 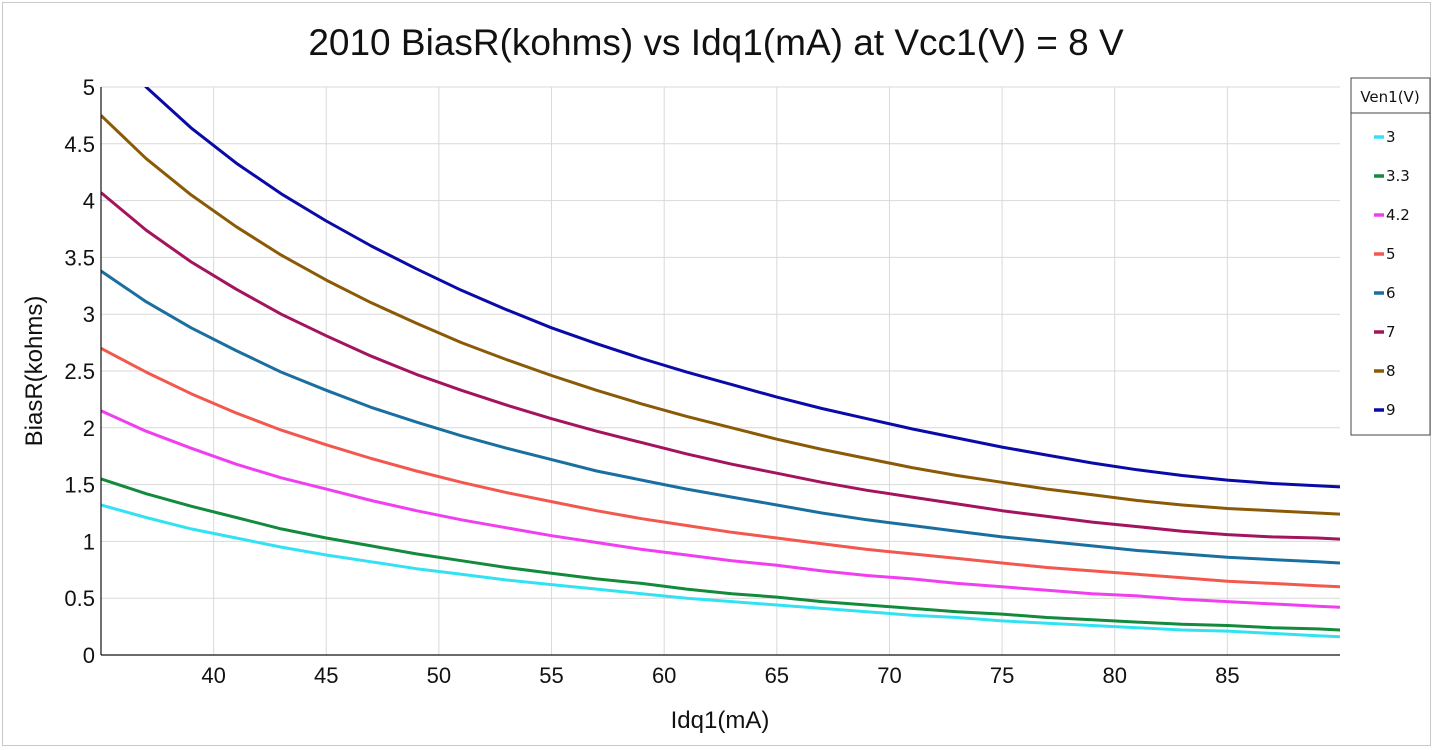 I want to click on y-tick-label: 2, so click(x=89, y=428).